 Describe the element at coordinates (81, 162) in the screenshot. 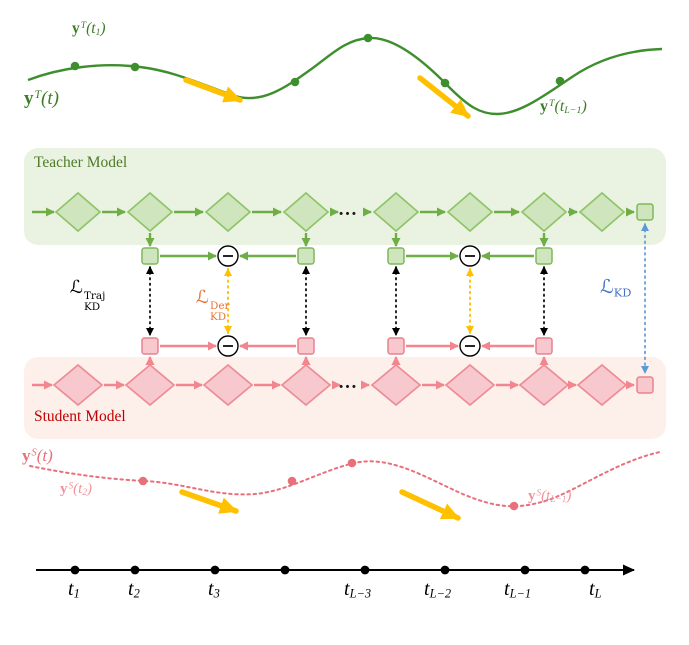

I see `teacher-model-label: Teacher Model` at that location.